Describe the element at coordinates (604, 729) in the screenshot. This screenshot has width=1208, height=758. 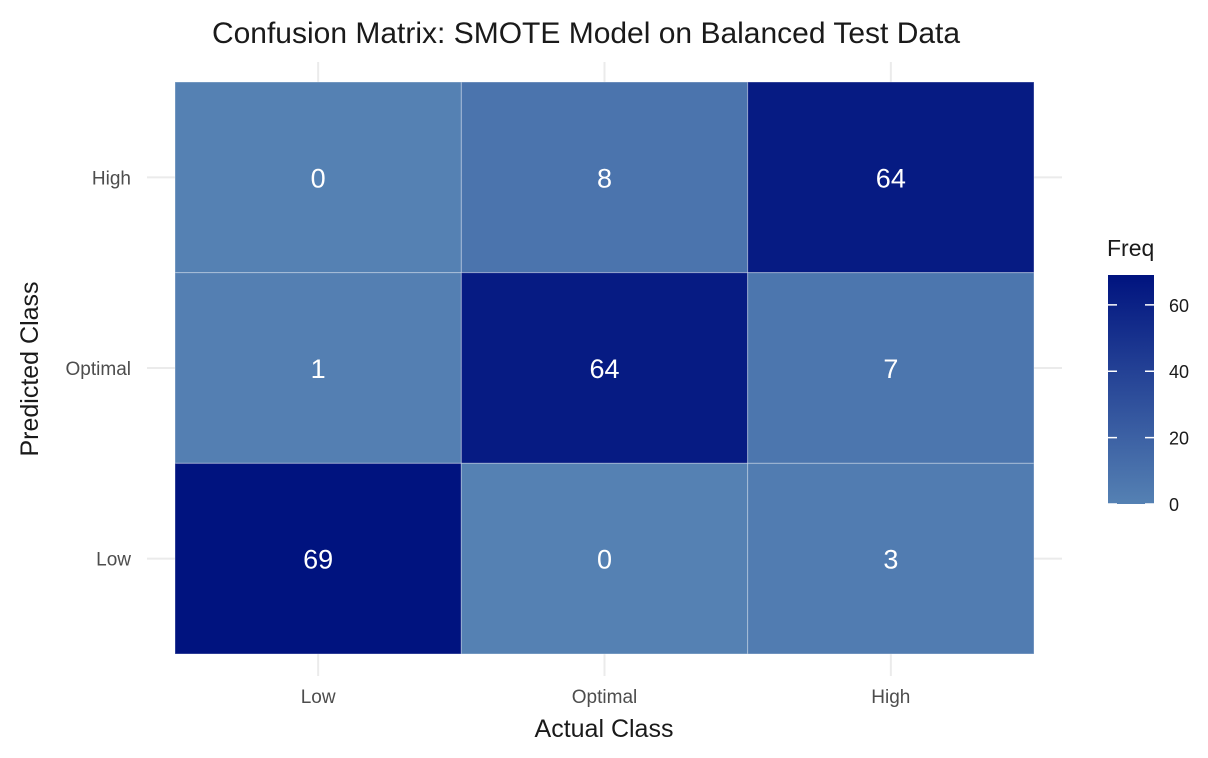
I see `x-axis-title: Actual Class` at that location.